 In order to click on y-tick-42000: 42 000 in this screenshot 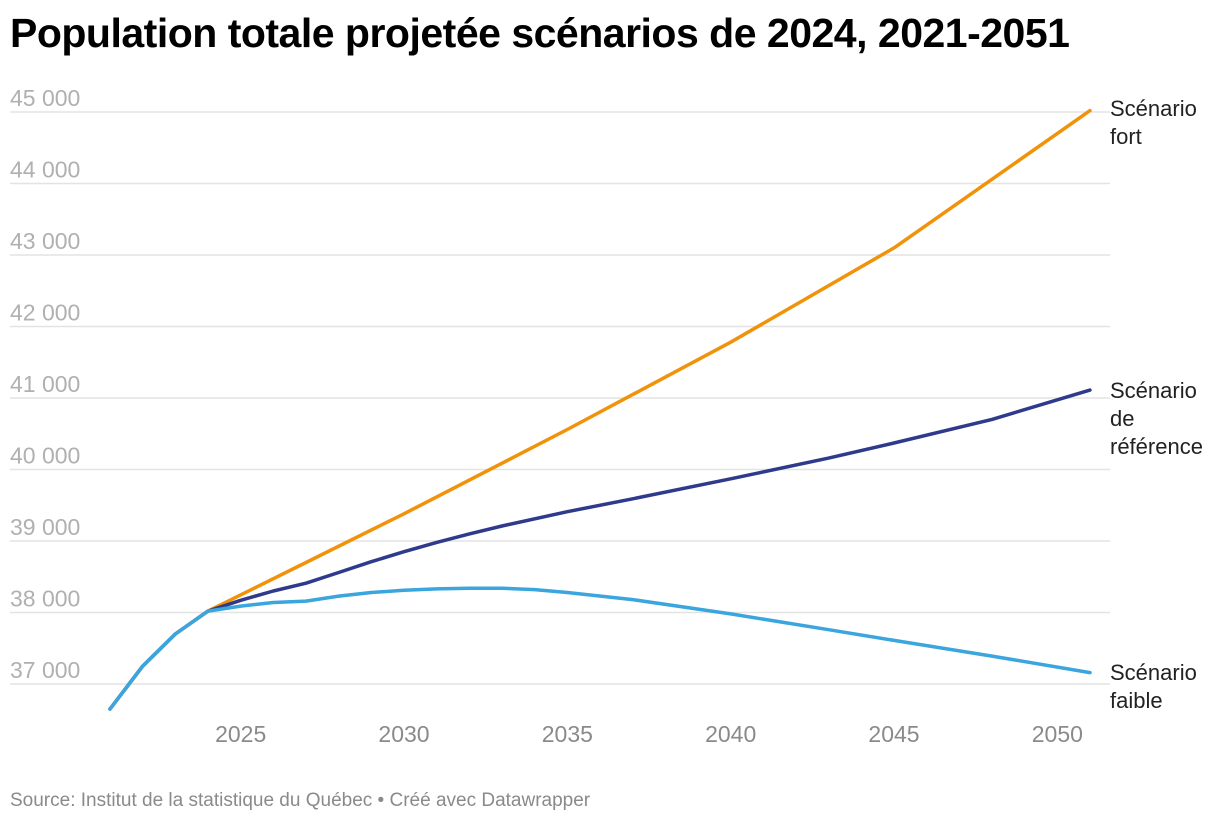, I will do `click(45, 313)`.